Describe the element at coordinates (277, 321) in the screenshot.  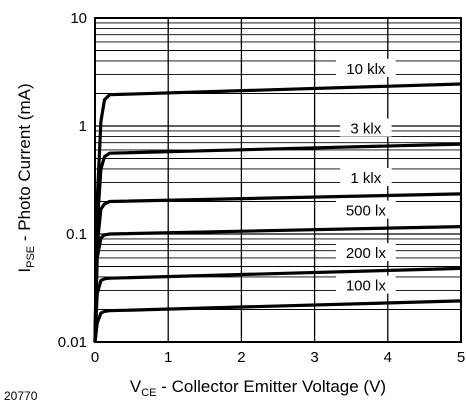
I see `series-line` at that location.